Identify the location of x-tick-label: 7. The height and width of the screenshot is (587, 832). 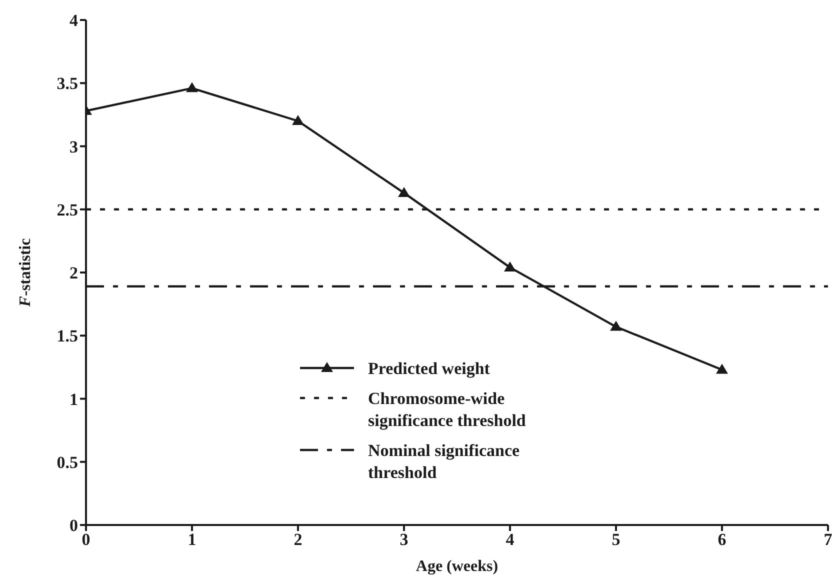
(828, 540).